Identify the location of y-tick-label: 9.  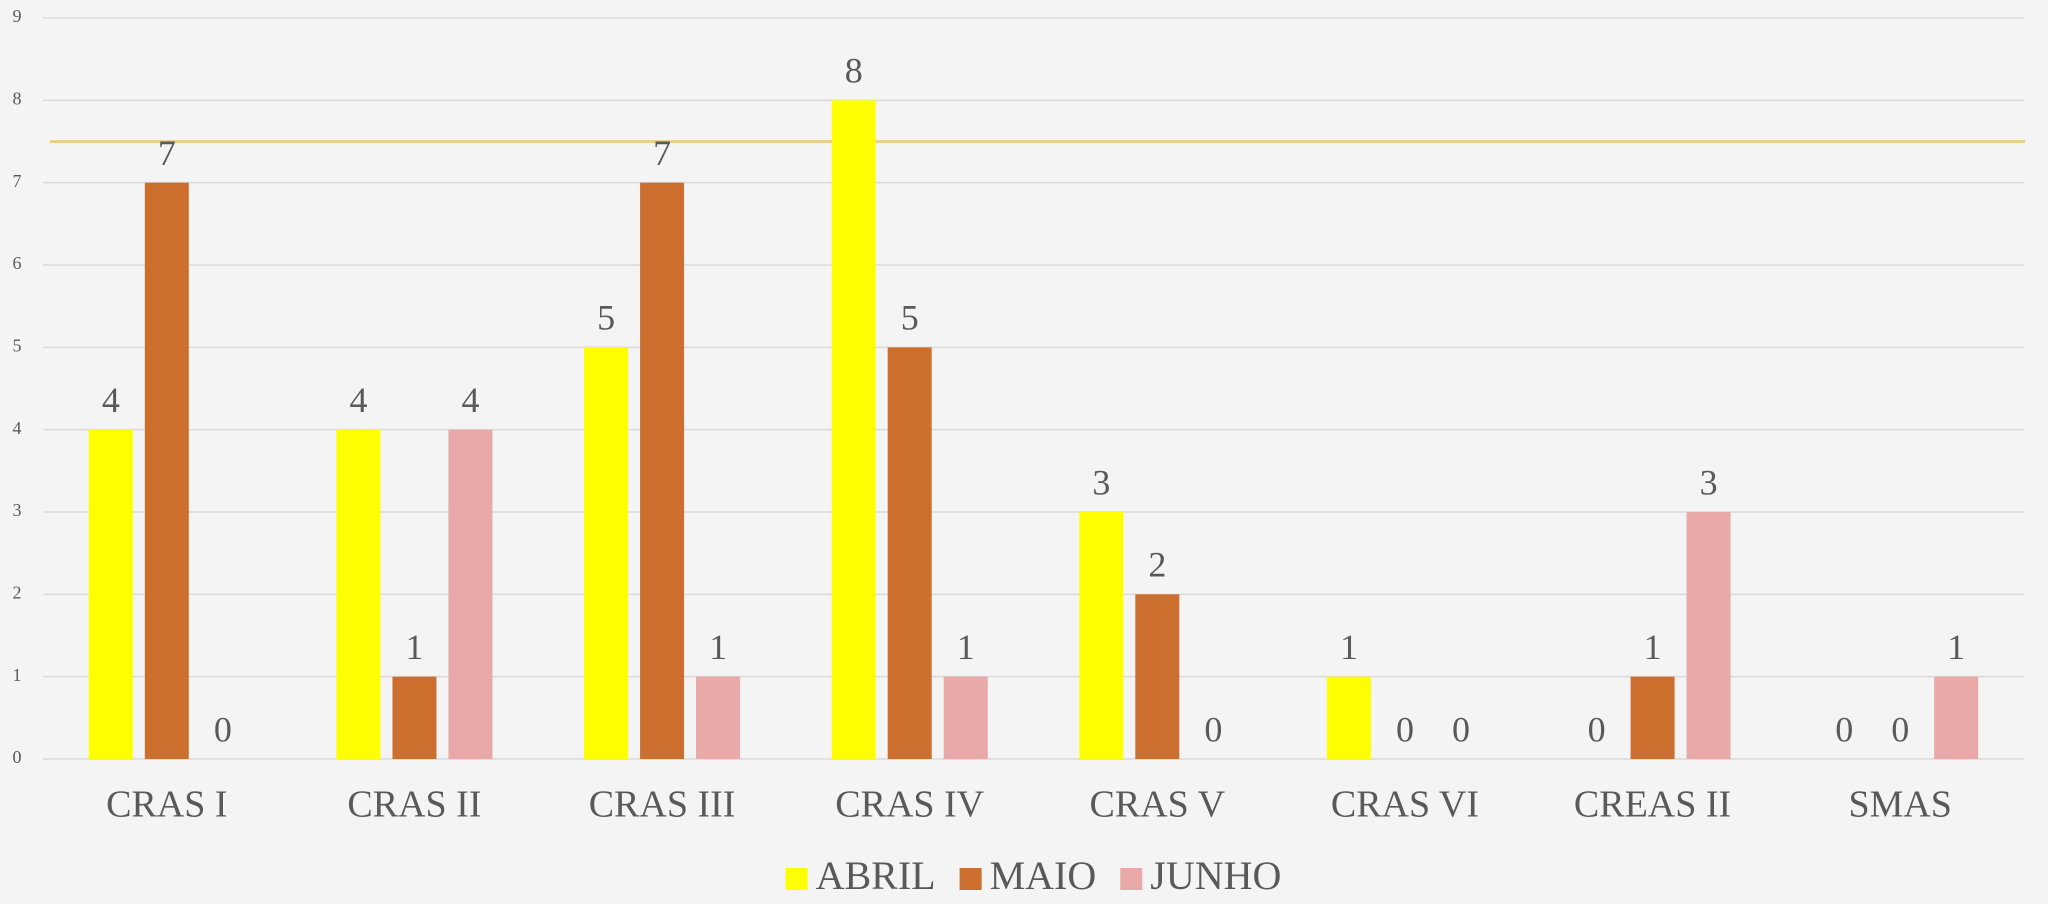
(17, 16).